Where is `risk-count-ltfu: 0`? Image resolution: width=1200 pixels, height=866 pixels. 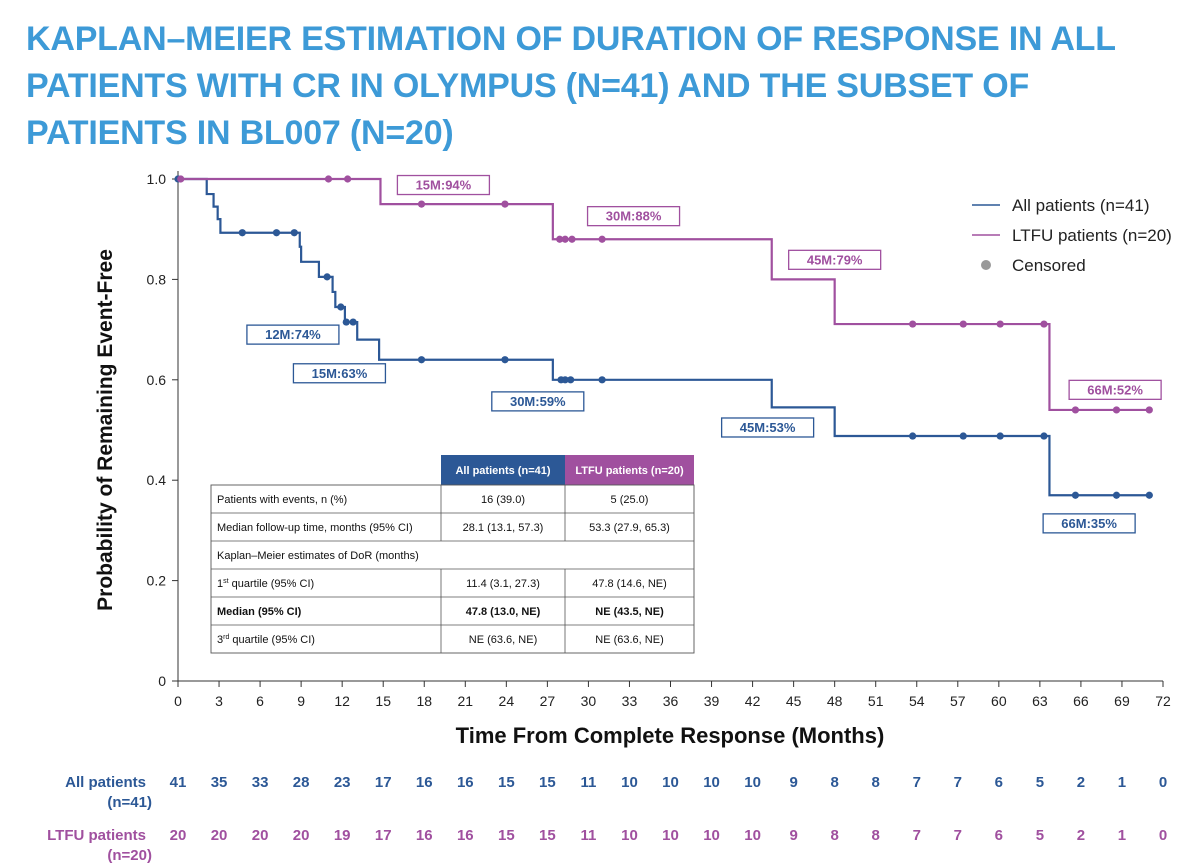
risk-count-ltfu: 0 is located at coordinates (1163, 835).